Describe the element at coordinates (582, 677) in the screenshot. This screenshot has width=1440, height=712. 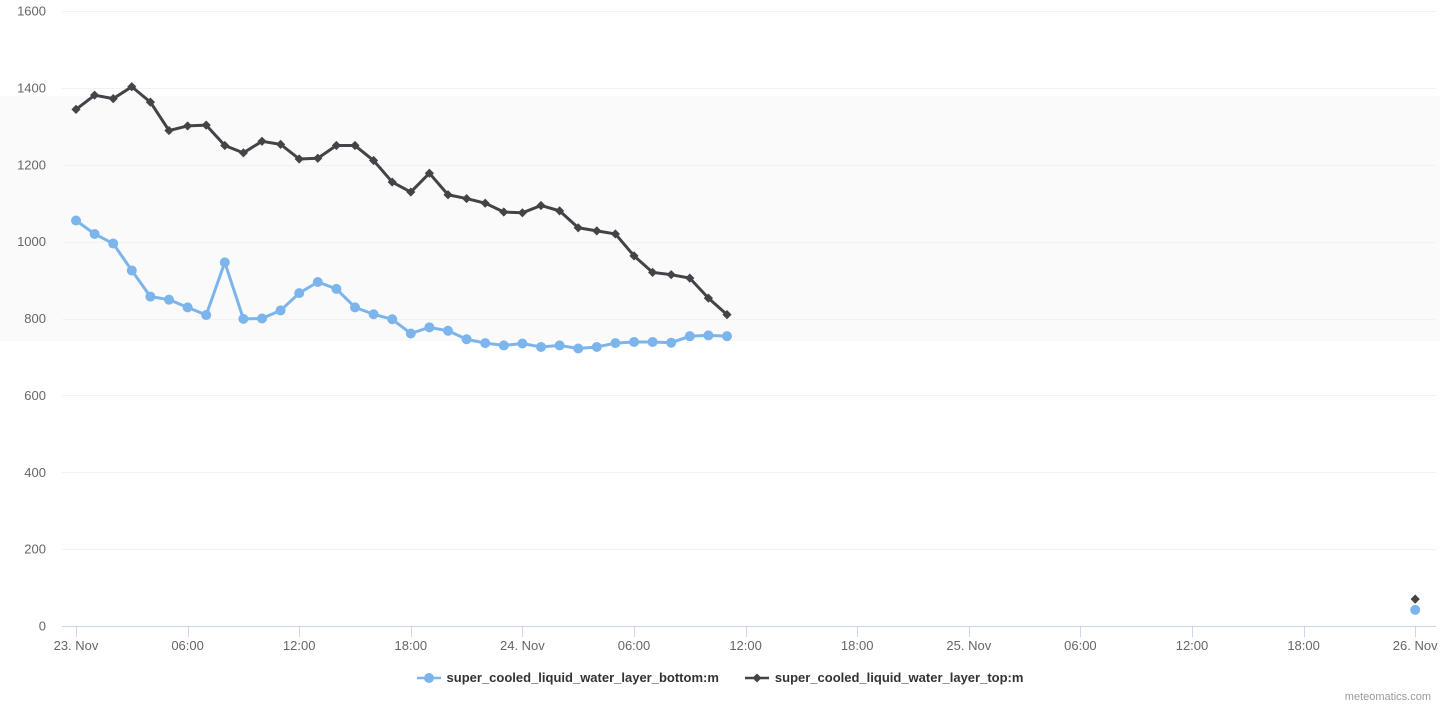
I see `legend-label-bottom: super_cooled_liquid_water_layer_bottom:m` at that location.